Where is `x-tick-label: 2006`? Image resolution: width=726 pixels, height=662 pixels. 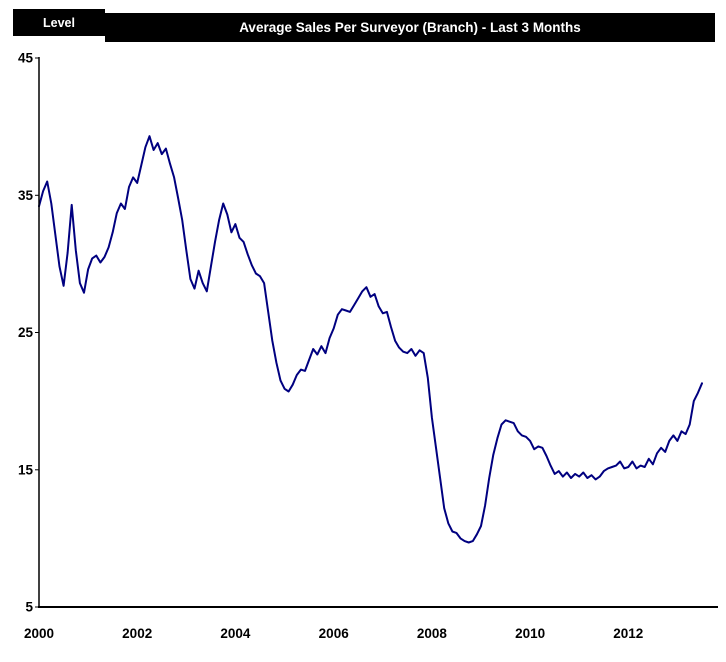
x-tick-label: 2006 is located at coordinates (334, 633).